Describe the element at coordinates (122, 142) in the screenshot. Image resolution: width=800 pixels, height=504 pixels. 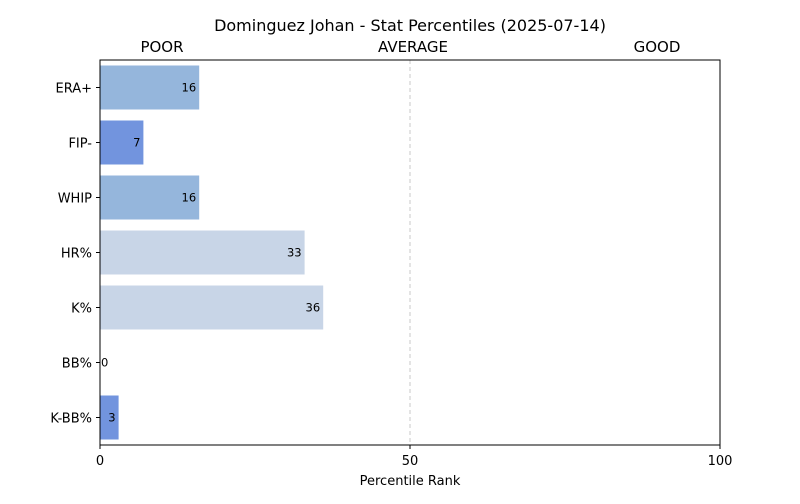
I see `bar-fip-` at that location.